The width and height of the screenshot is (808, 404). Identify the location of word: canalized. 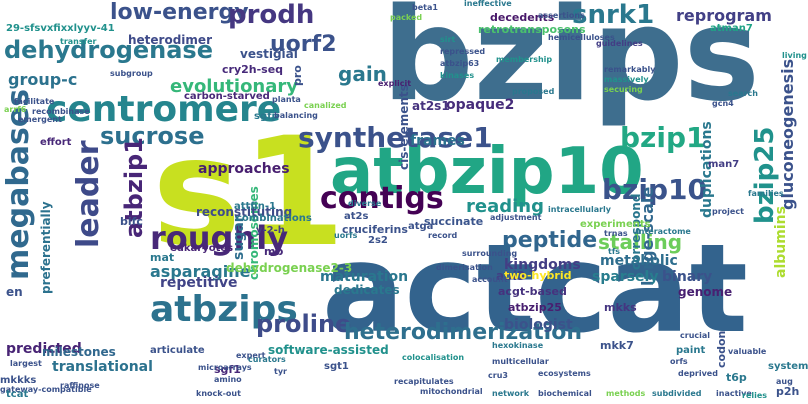
(325, 105).